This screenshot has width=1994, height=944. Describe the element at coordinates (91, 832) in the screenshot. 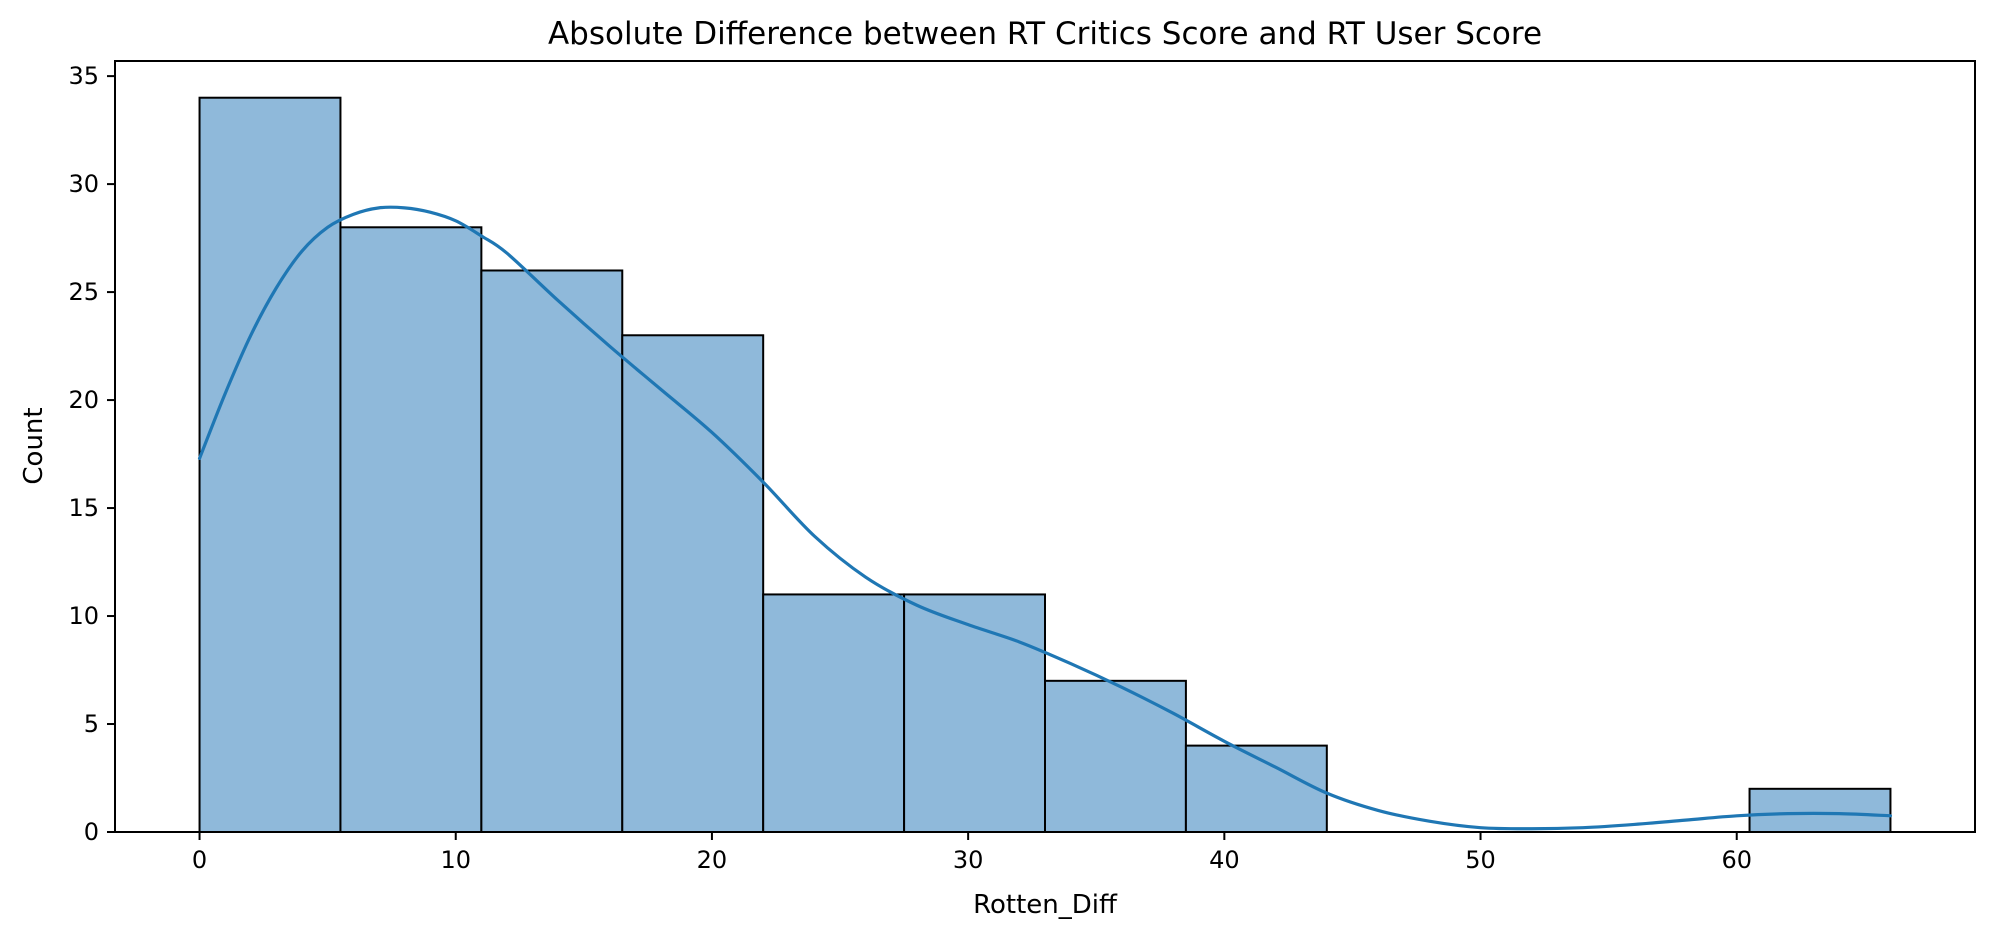

I see `y-tick-label: 0` at that location.